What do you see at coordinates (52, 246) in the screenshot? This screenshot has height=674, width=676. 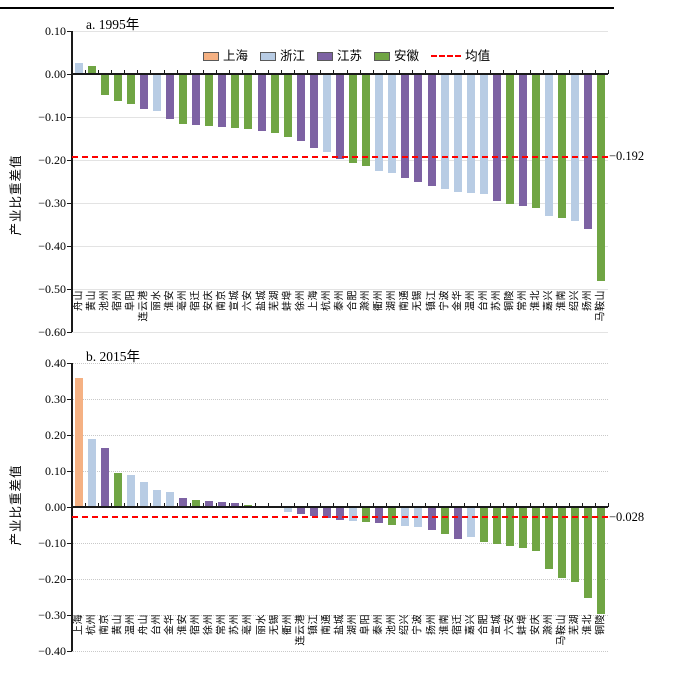 I see `y-tick-label: −0.40` at bounding box center [52, 246].